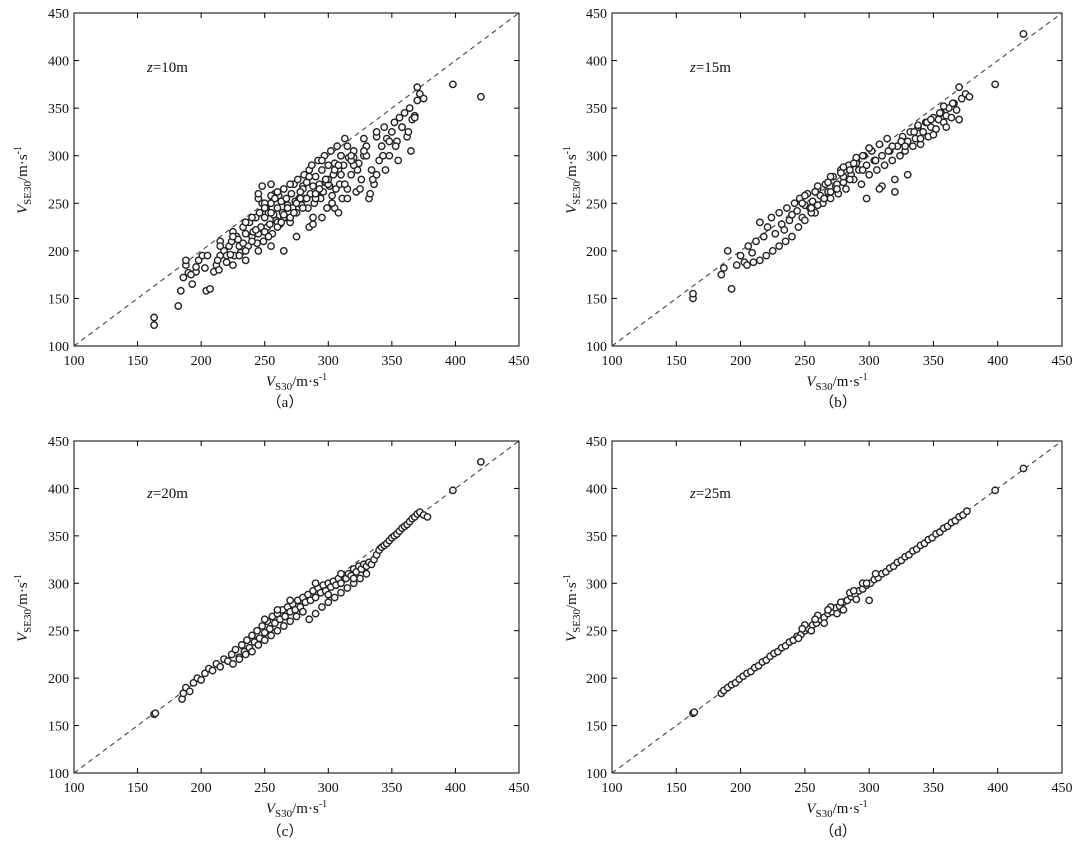 This screenshot has width=1087, height=847. Describe the element at coordinates (740, 788) in the screenshot. I see `x-tick-label: 200` at that location.